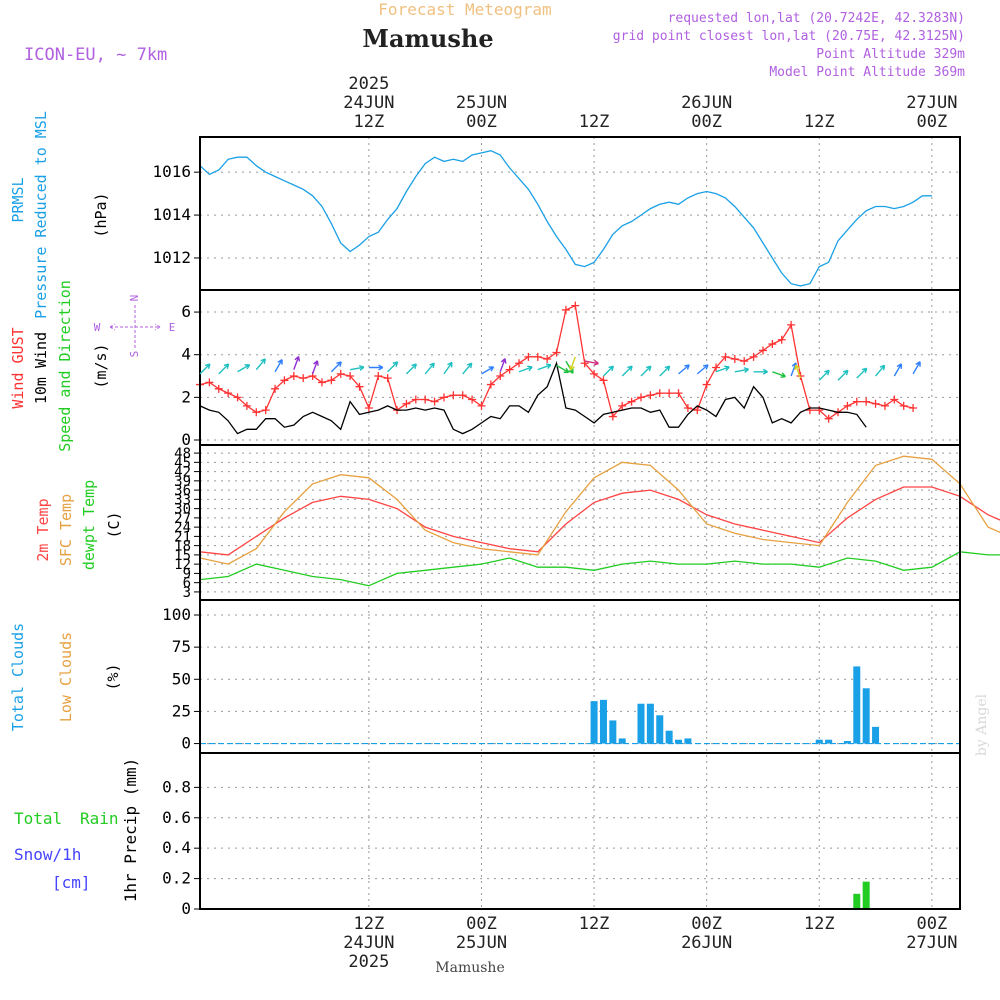 This screenshot has height=1000, width=1000. What do you see at coordinates (594, 122) in the screenshot?
I see `top-time-label: 12Z` at bounding box center [594, 122].